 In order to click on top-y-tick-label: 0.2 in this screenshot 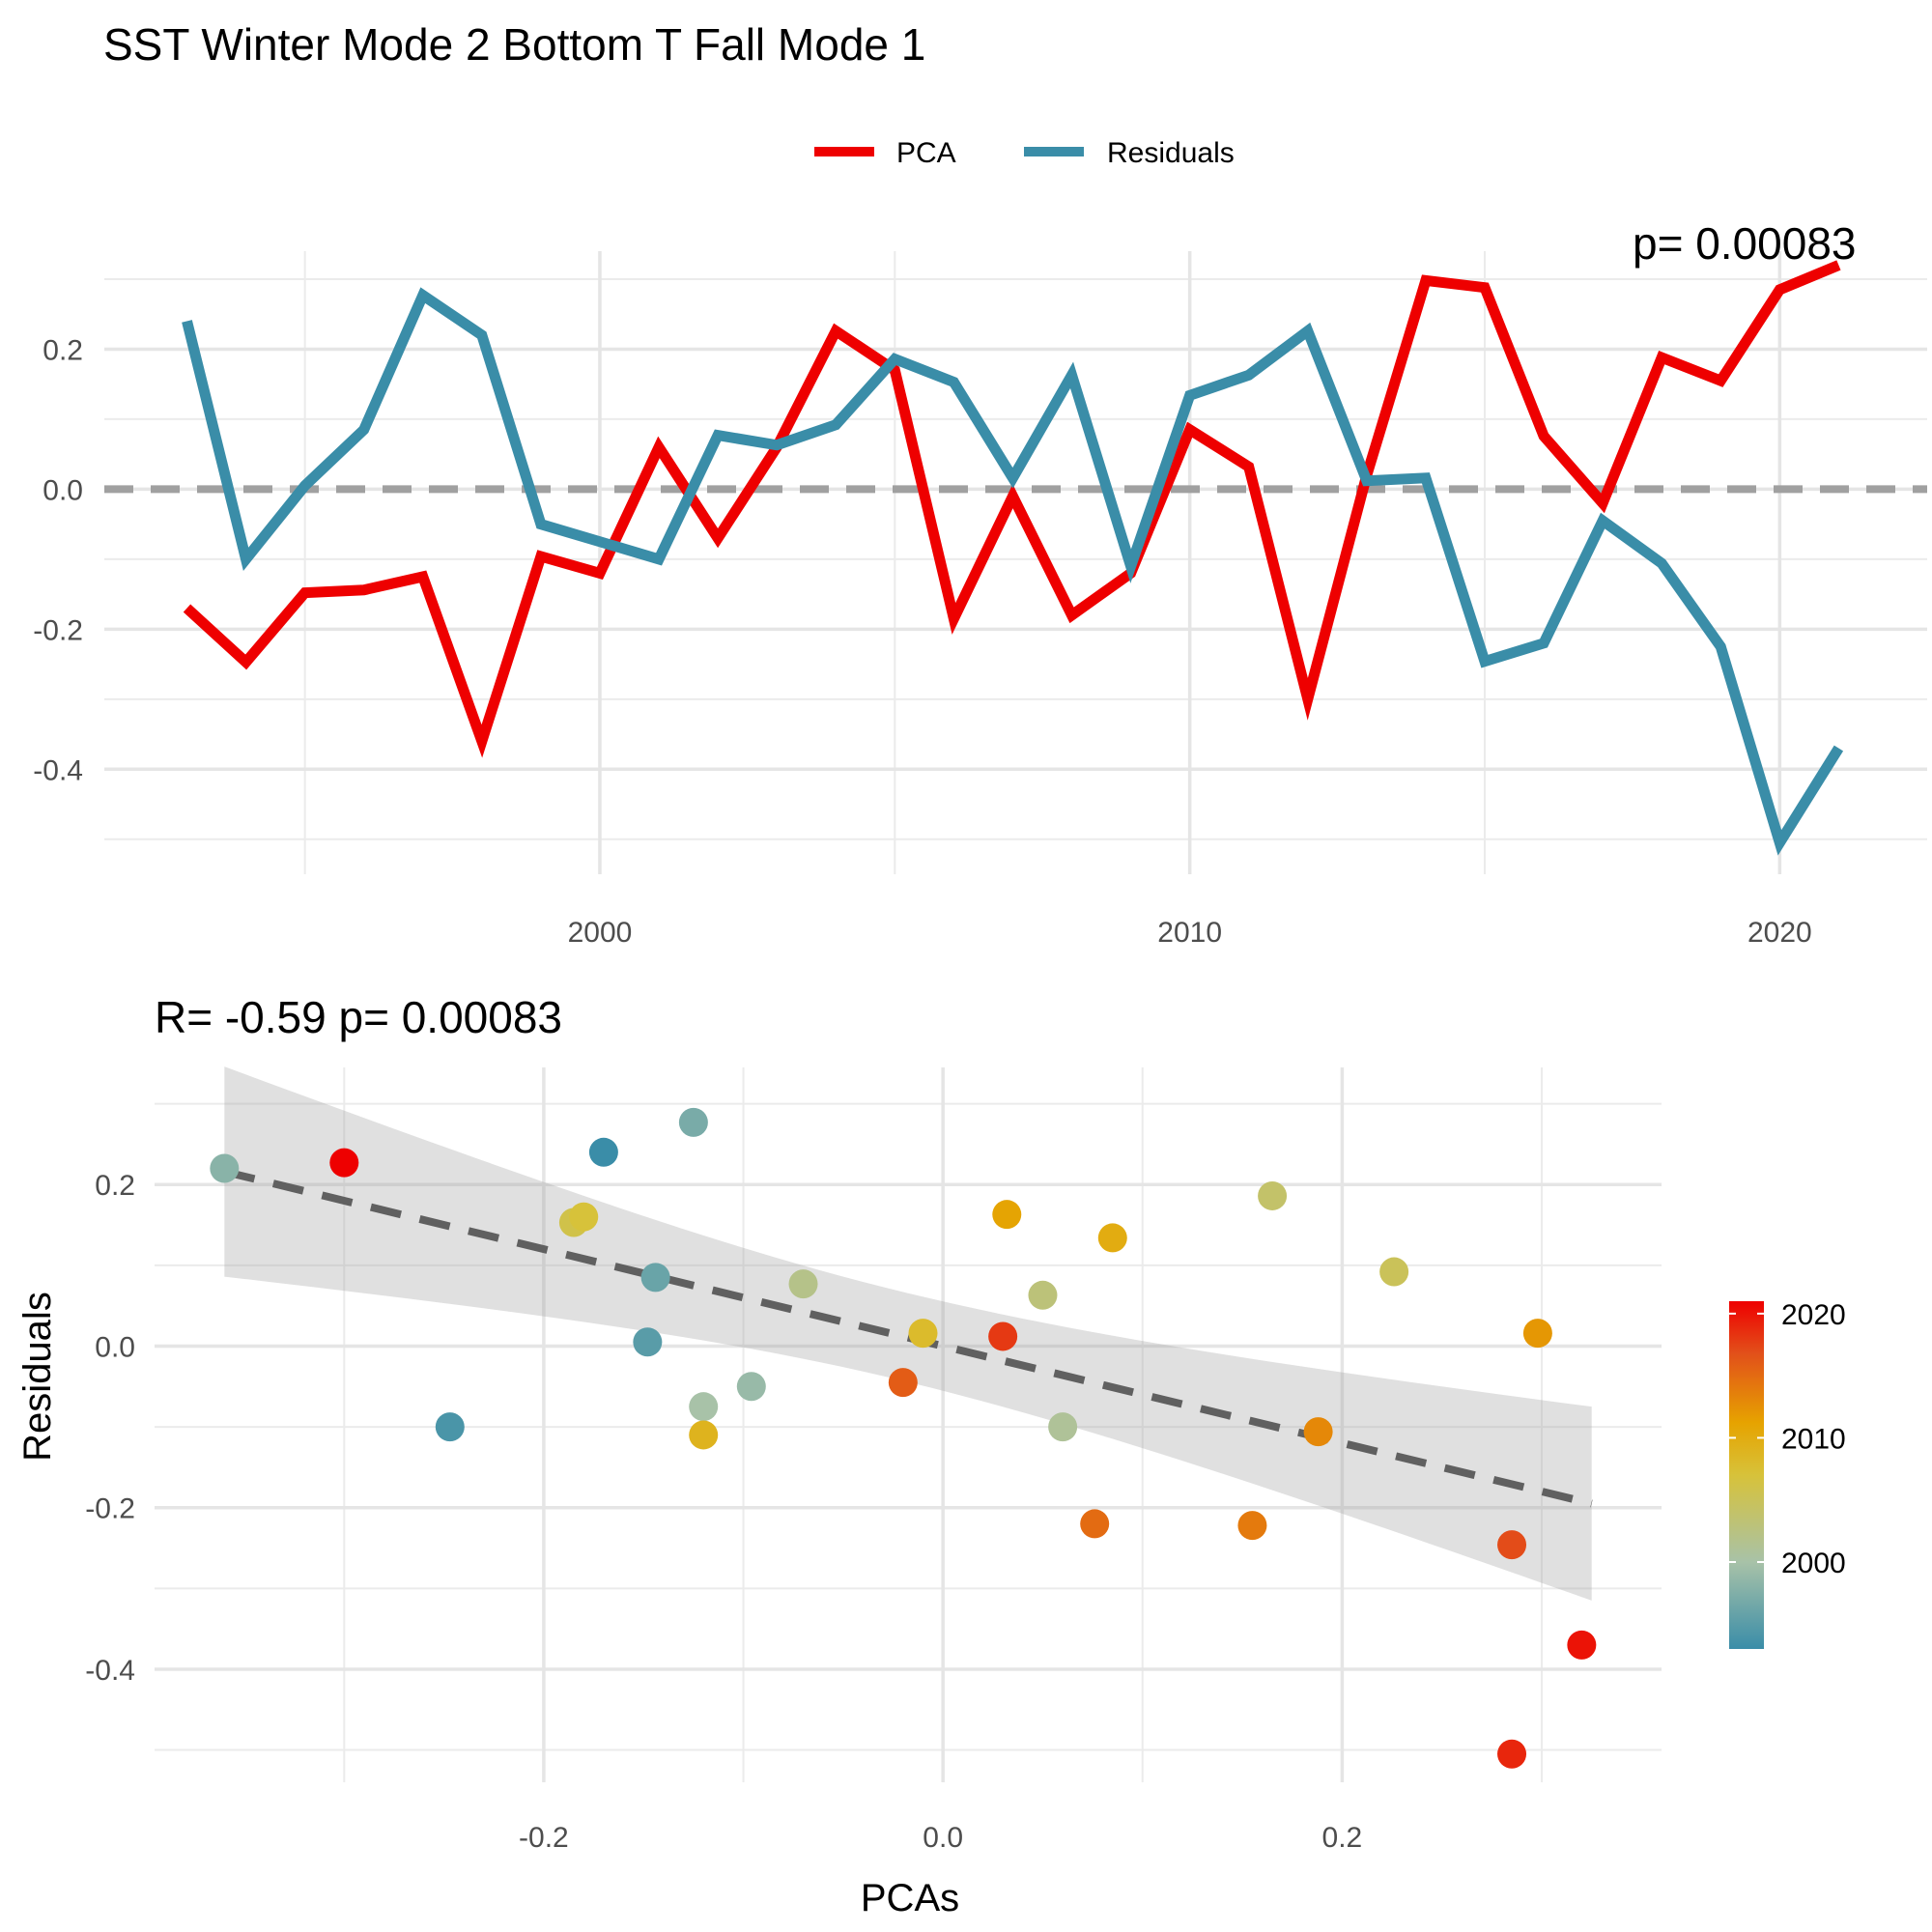, I will do `click(63, 350)`.